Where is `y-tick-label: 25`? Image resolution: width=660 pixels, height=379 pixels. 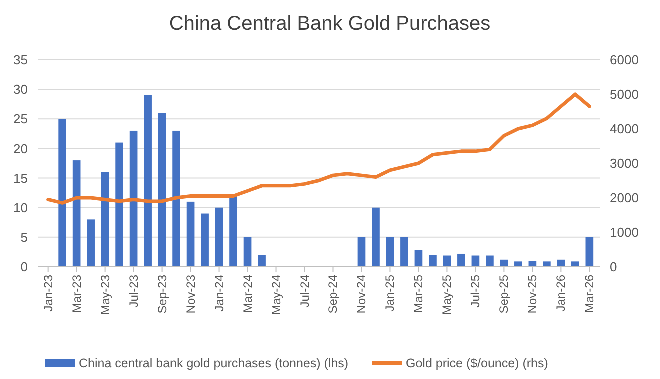 y-tick-label: 25 is located at coordinates (21, 119).